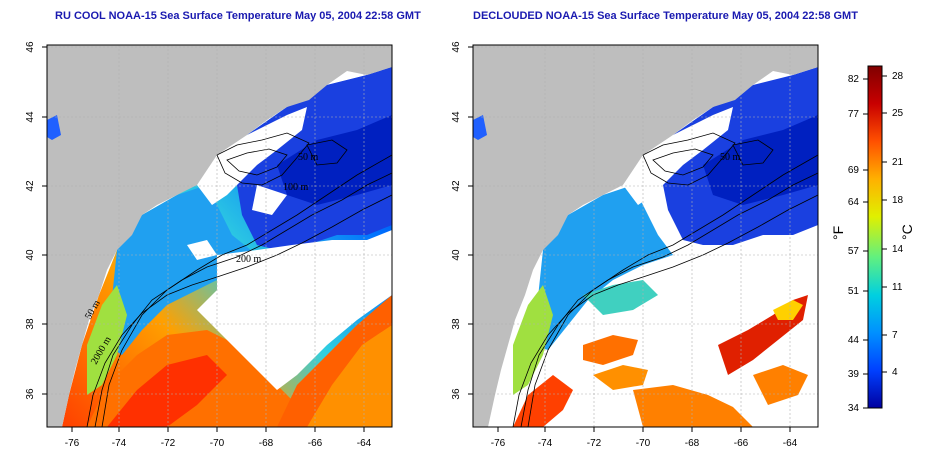 This screenshot has width=950, height=475. I want to click on left-x-tick-label: -68, so click(266, 443).